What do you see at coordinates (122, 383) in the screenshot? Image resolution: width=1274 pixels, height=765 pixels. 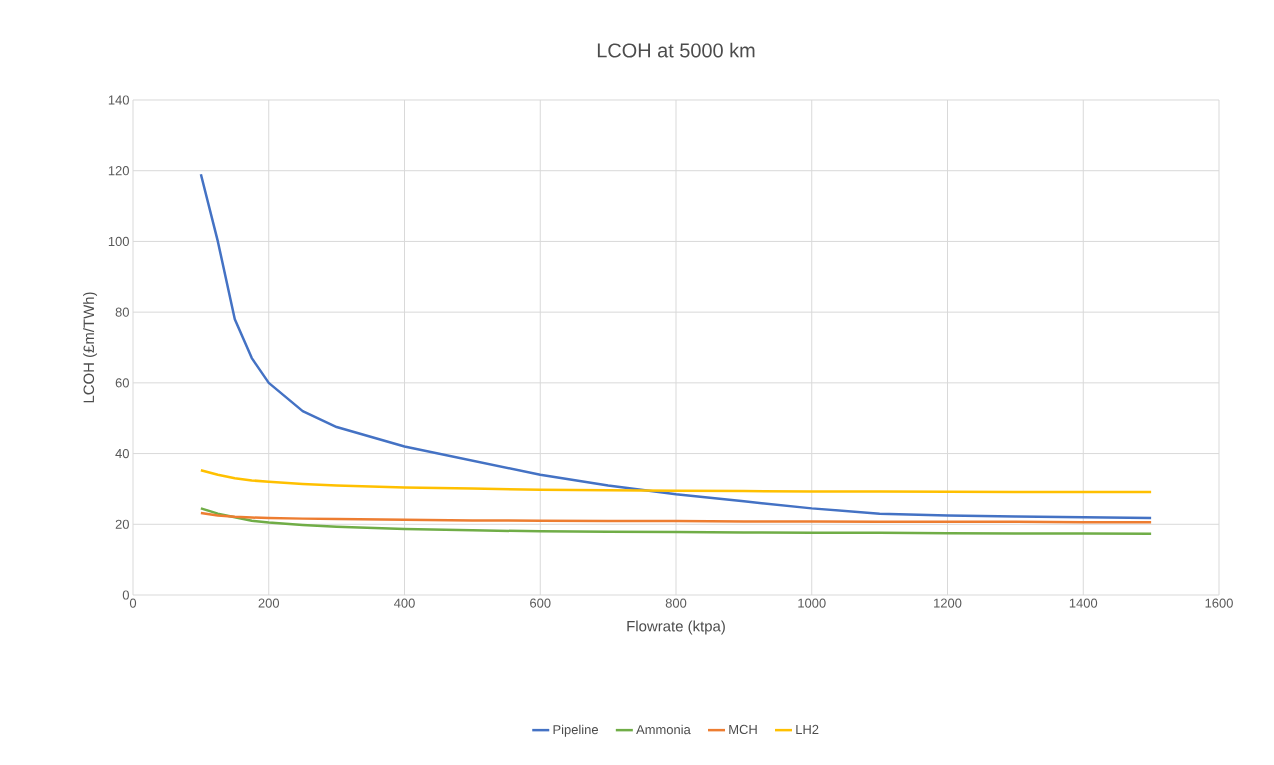 I see `y-tick-label: 60` at bounding box center [122, 383].